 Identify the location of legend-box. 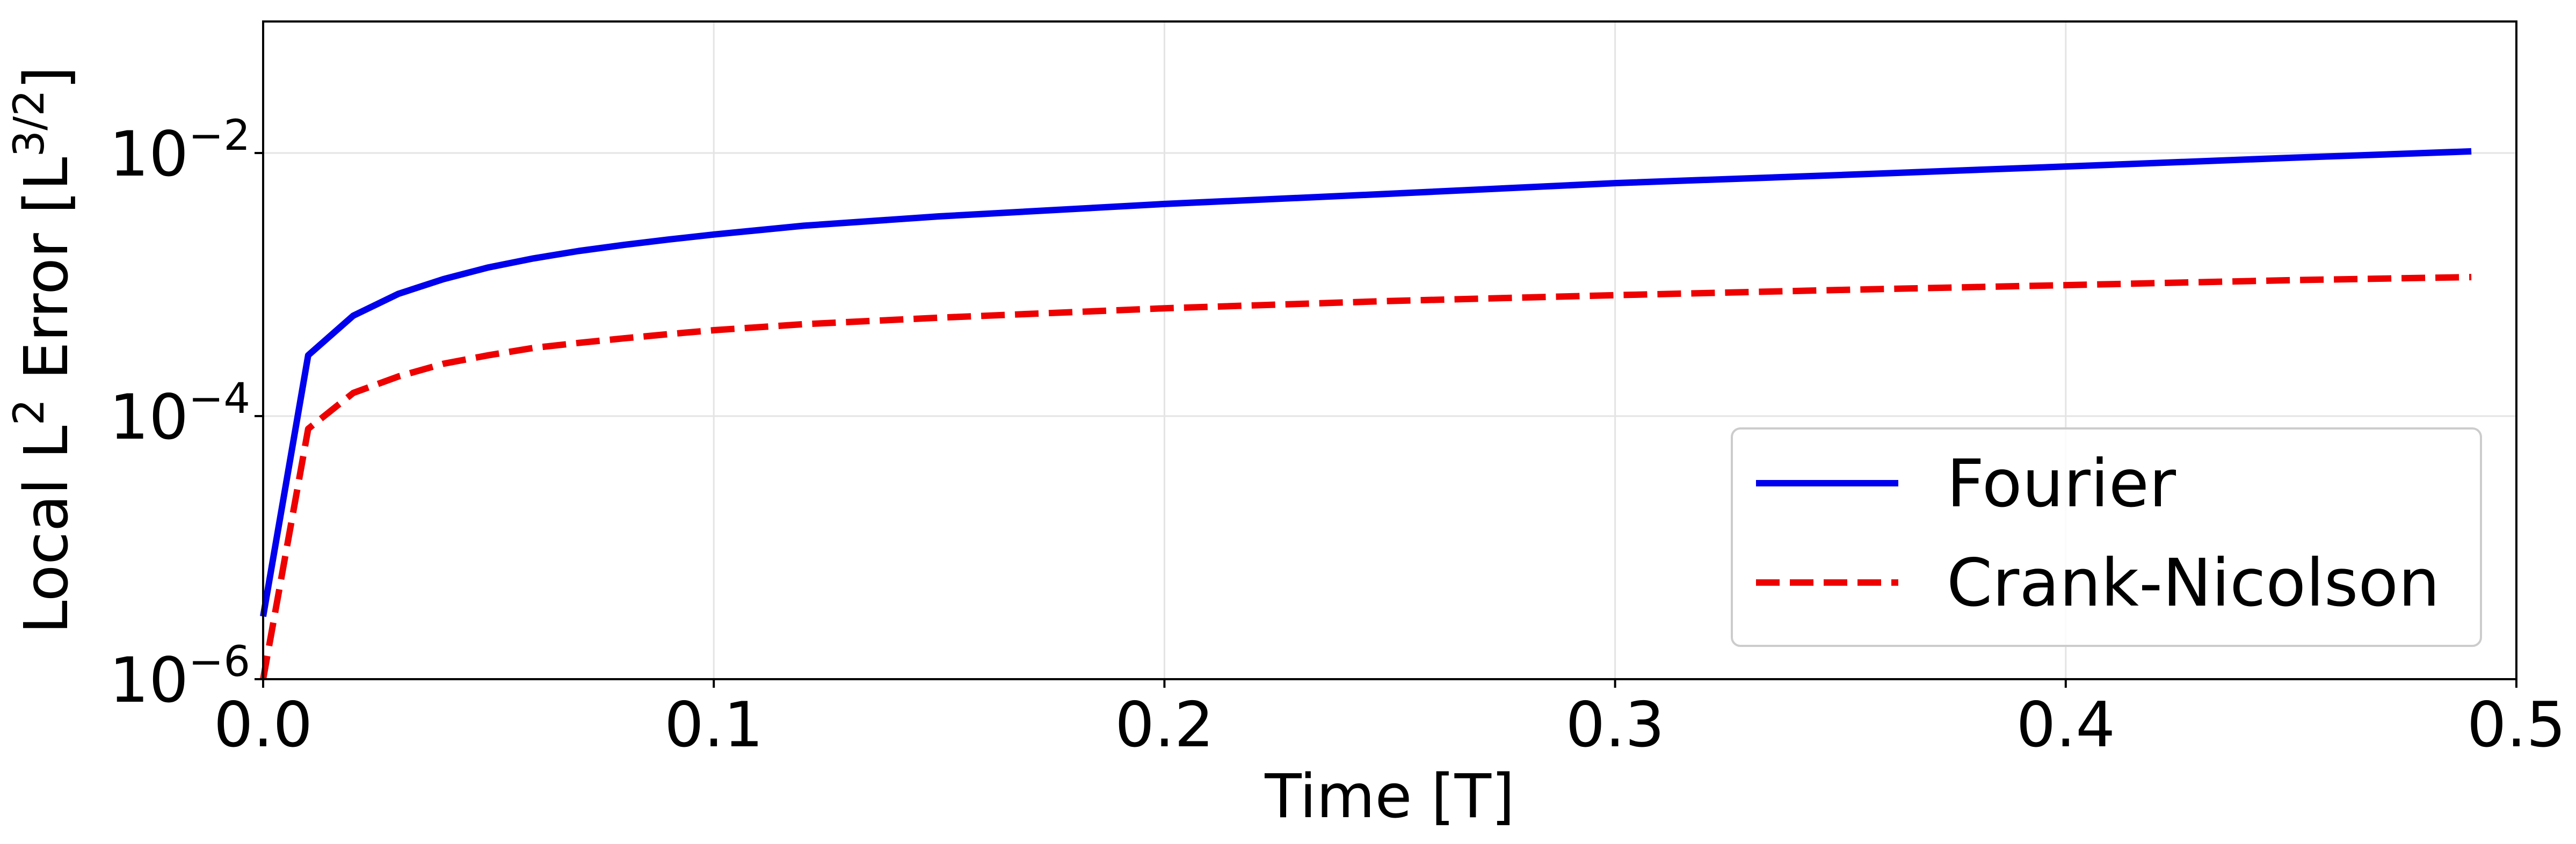
(2106, 537).